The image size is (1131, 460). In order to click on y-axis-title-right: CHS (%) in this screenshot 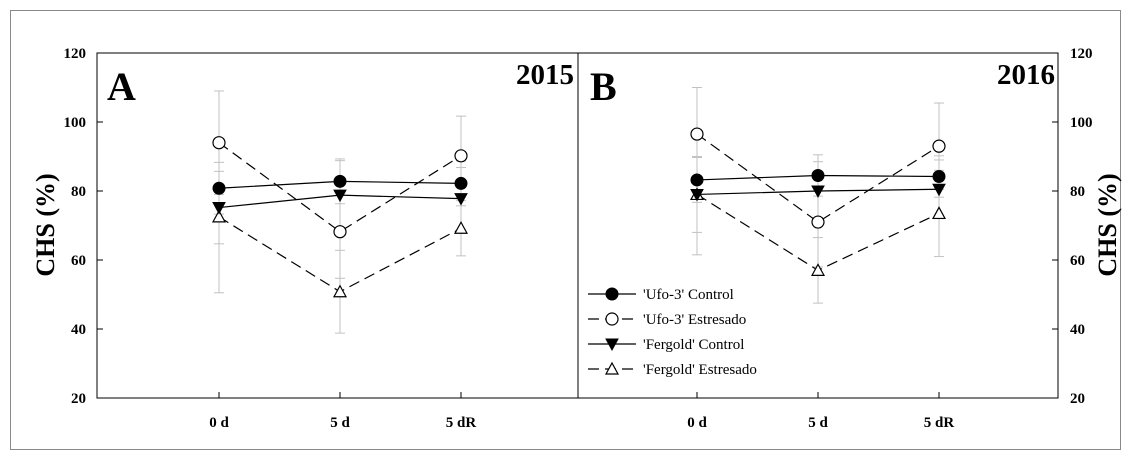, I will do `click(1107, 224)`.